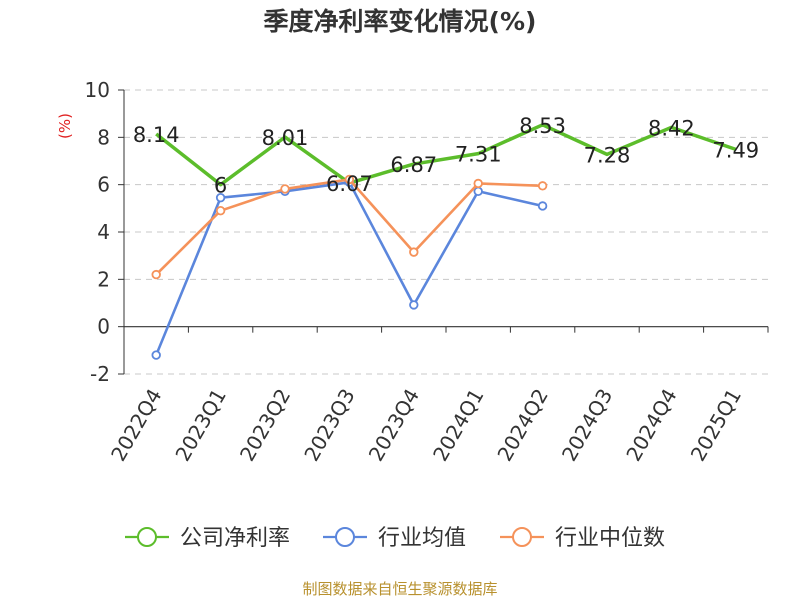  I want to click on data-label: 7.31, so click(478, 155).